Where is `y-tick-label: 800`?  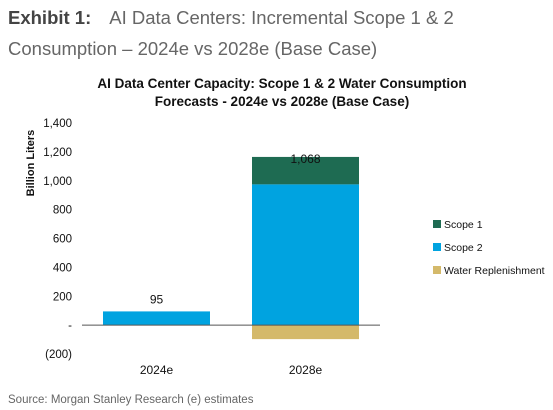 y-tick-label: 800 is located at coordinates (62, 211).